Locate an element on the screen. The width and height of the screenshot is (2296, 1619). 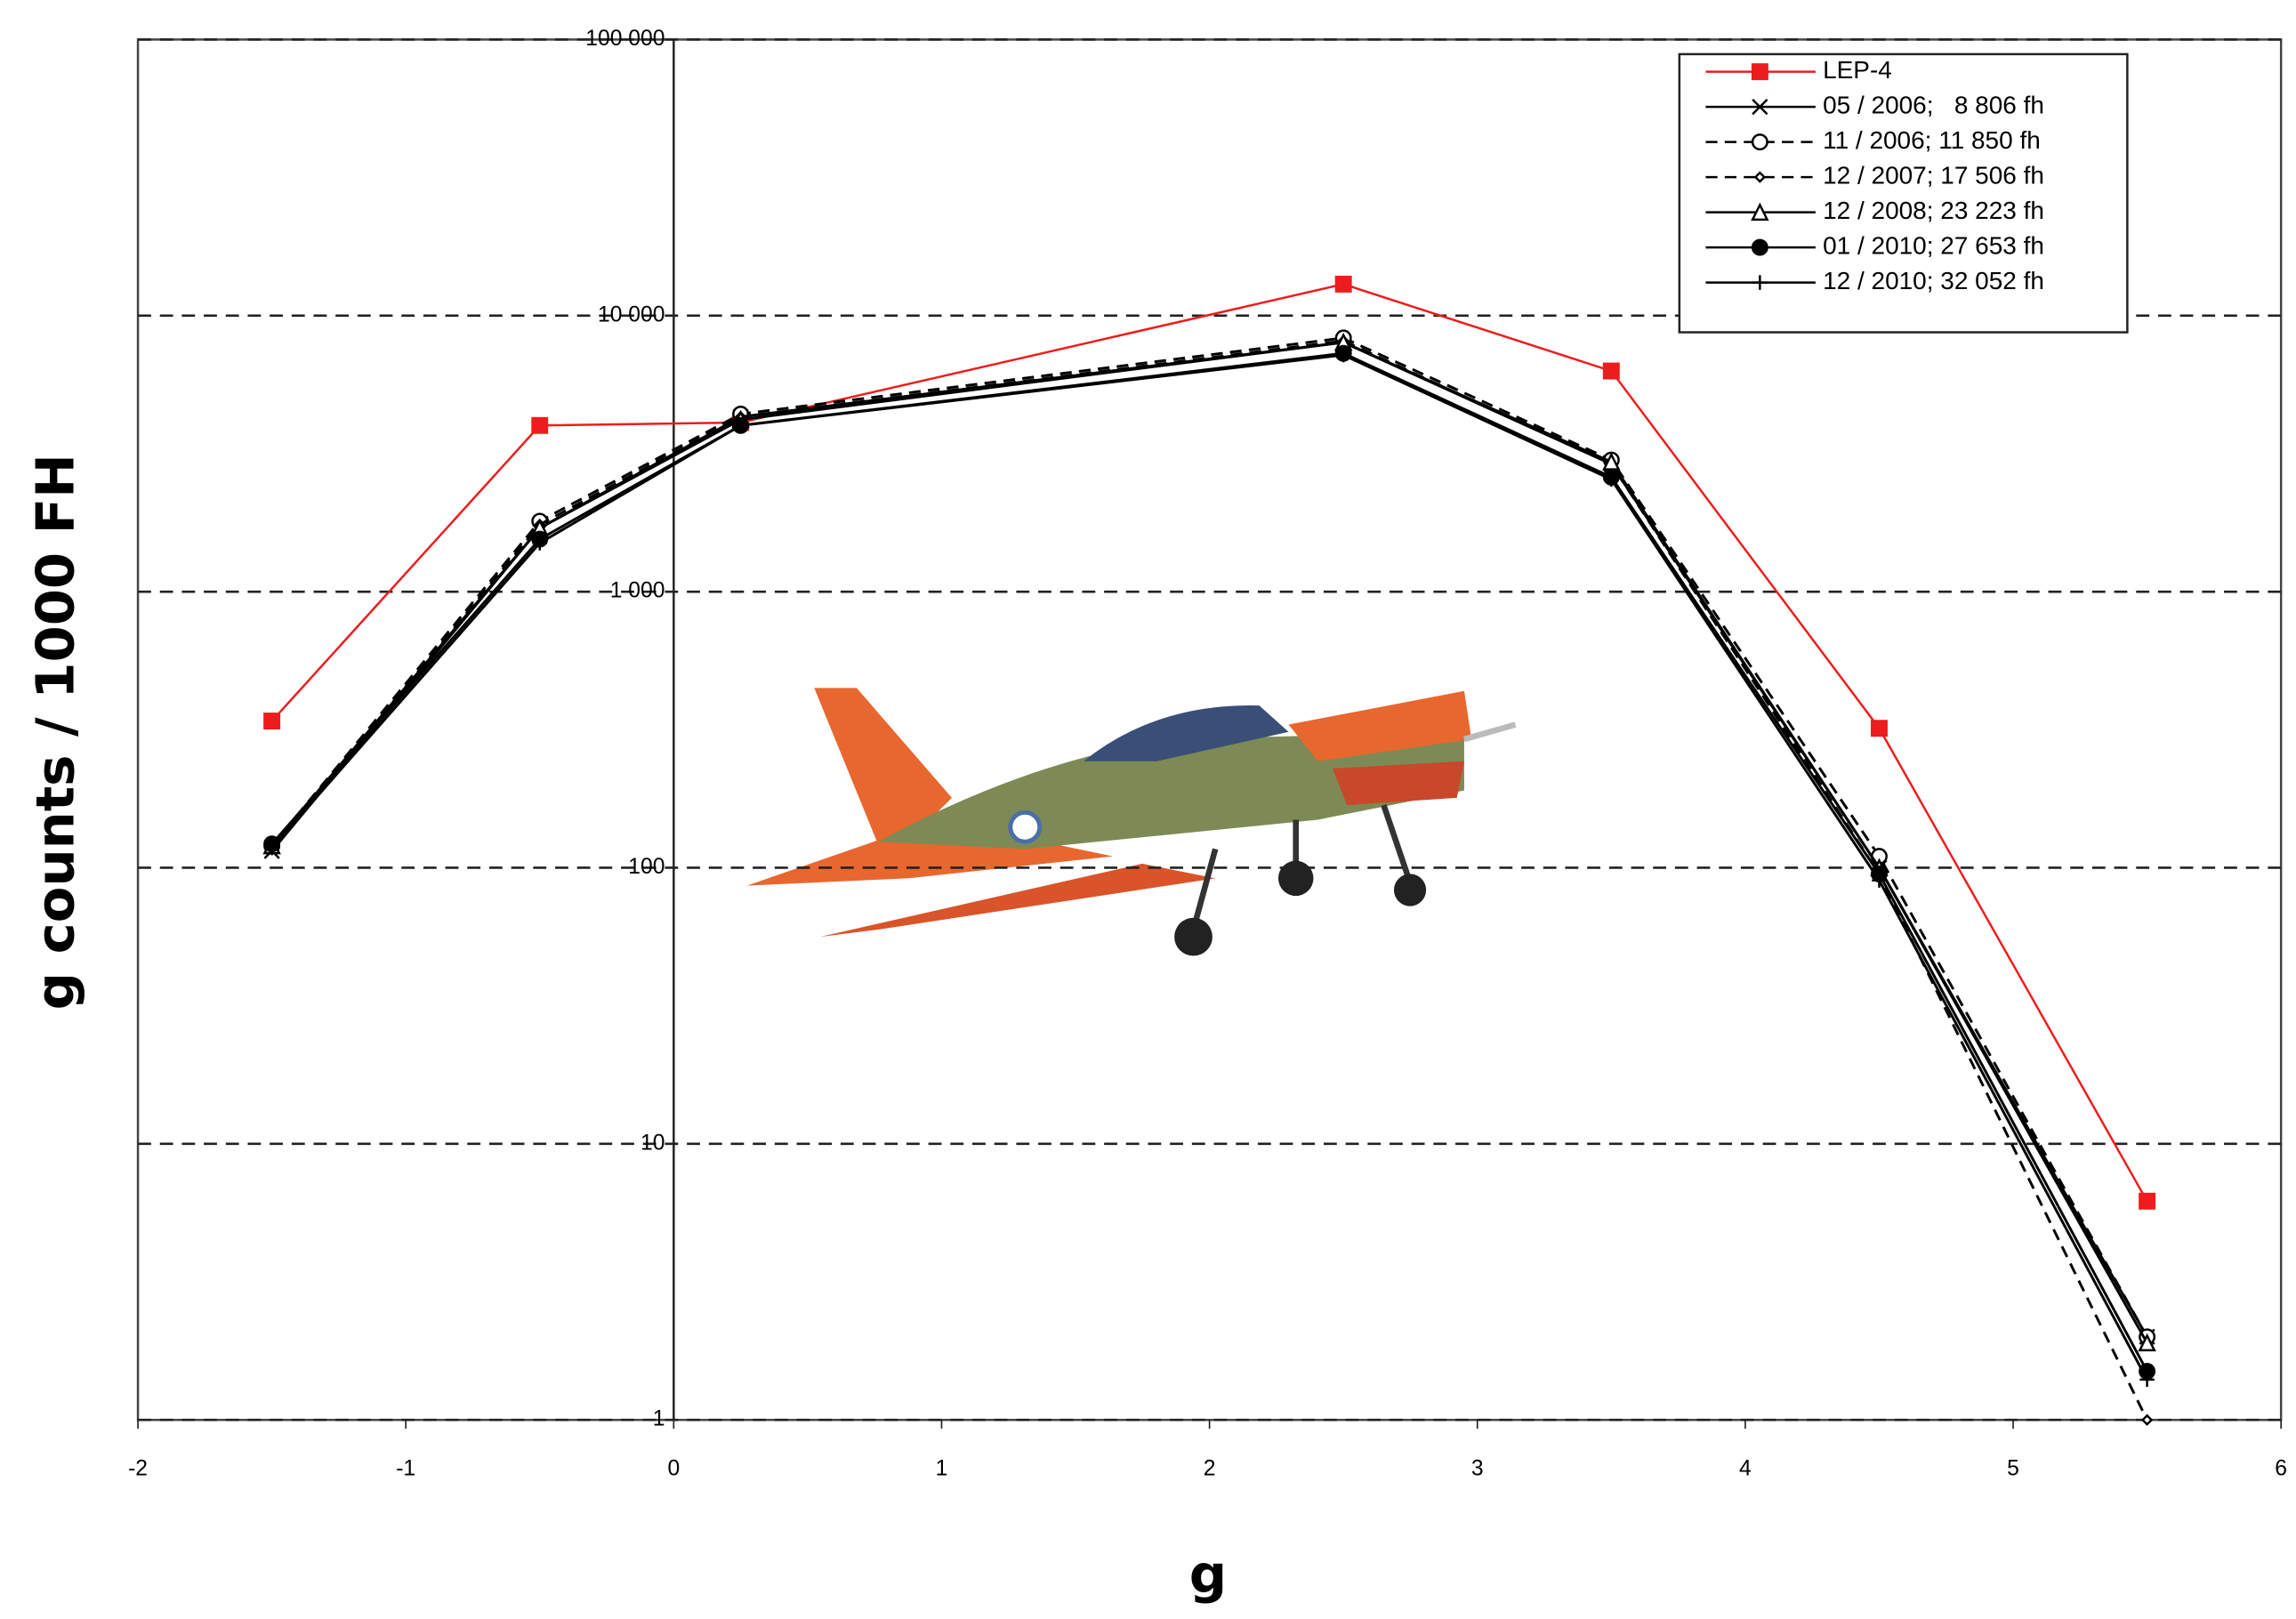
legend-label: 01 / 2010; 27 653 fh is located at coordinates (1934, 245).